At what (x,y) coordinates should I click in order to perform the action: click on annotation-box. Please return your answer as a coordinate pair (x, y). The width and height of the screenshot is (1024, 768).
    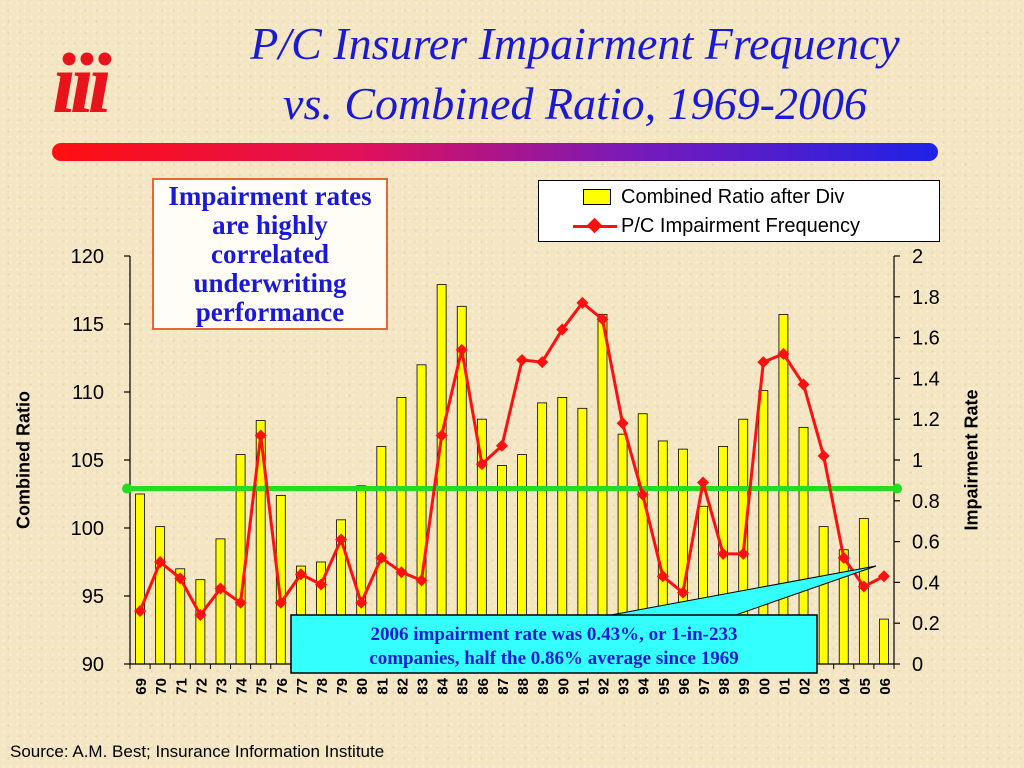
    Looking at the image, I should click on (554, 644).